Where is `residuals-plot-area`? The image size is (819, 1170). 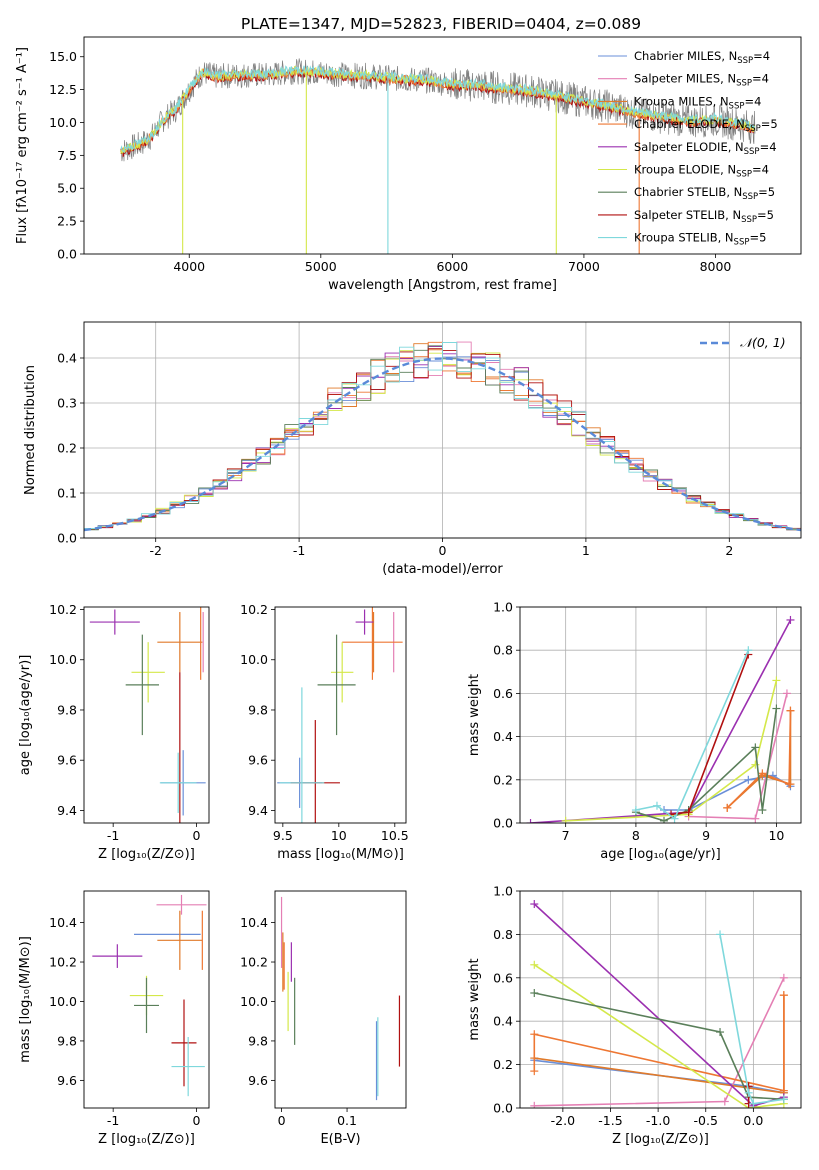 residuals-plot-area is located at coordinates (442, 436).